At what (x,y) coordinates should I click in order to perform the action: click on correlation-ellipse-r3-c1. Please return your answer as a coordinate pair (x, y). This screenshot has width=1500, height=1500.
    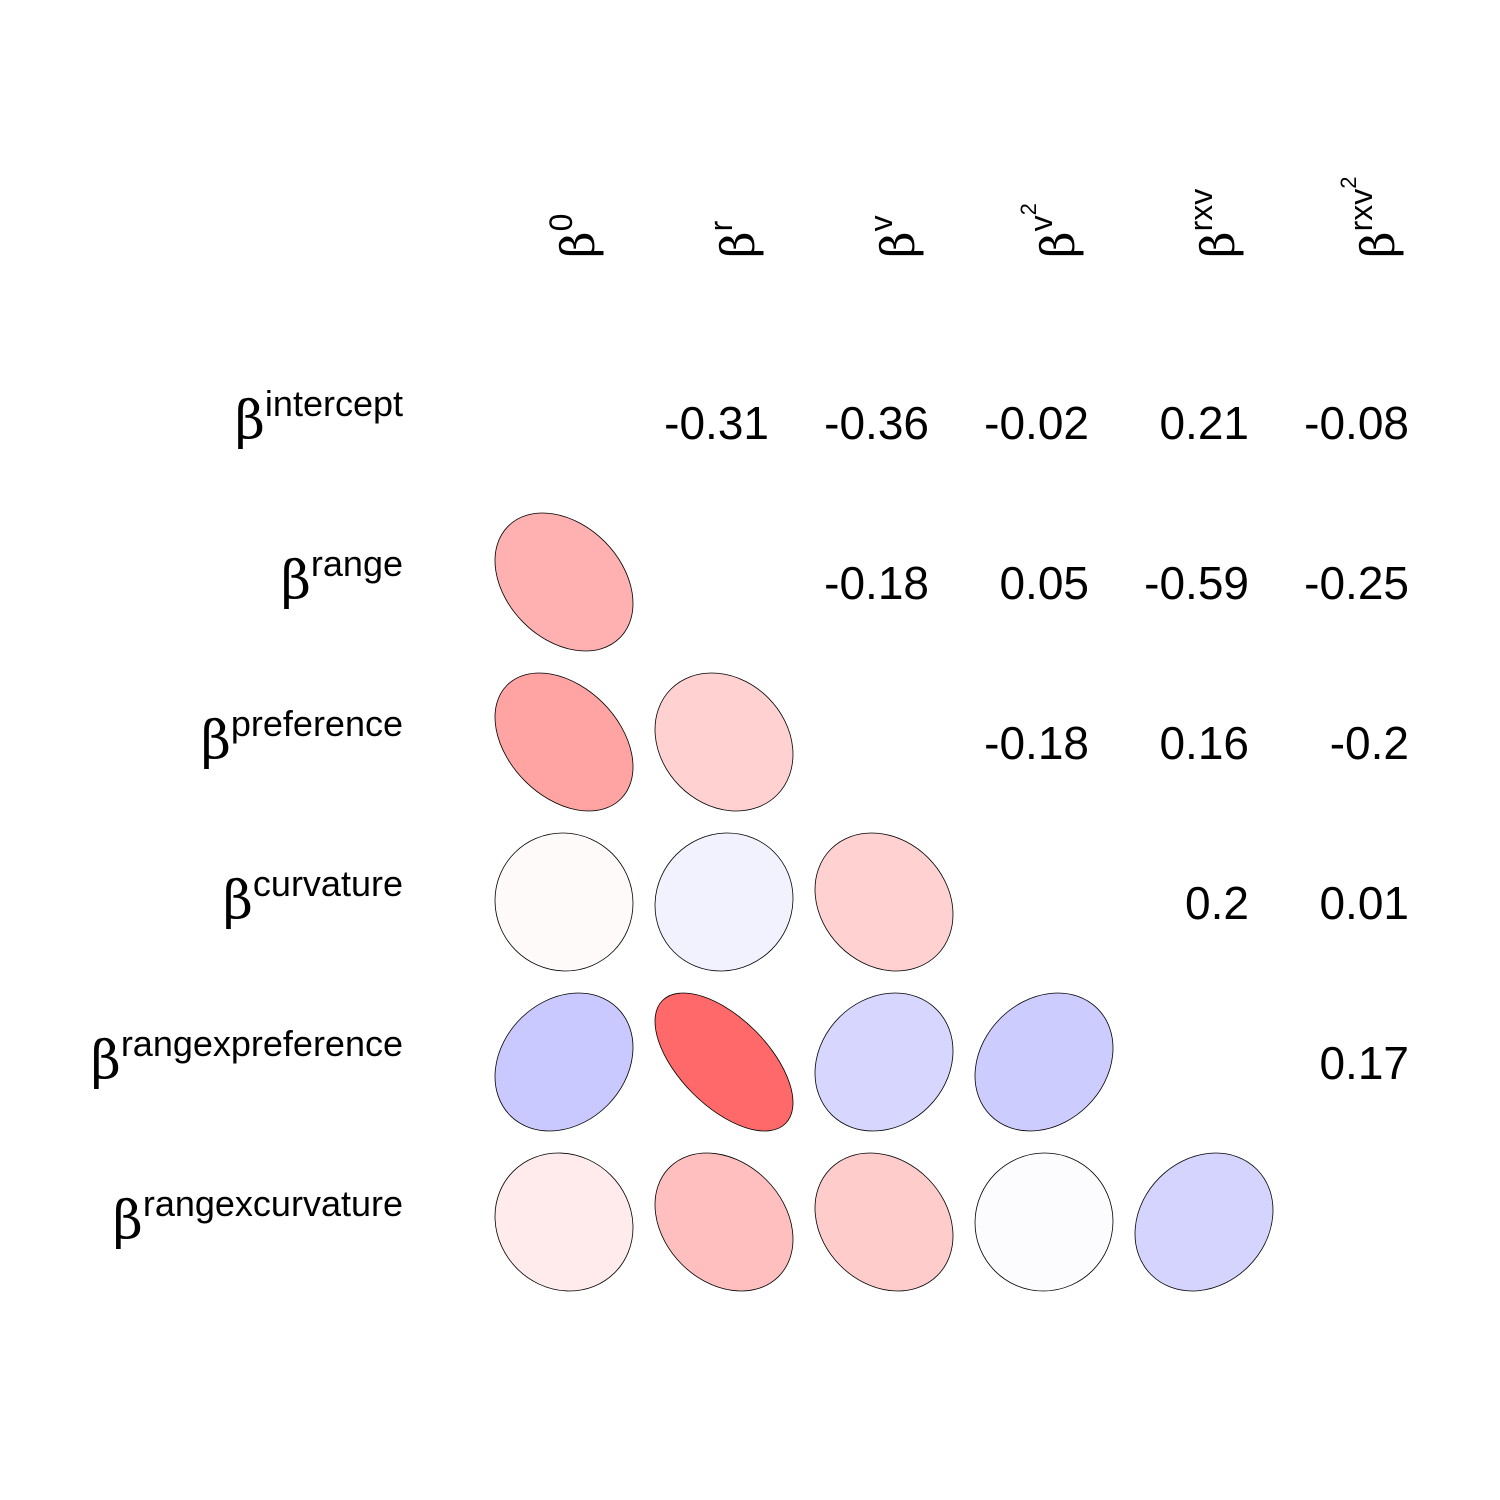
    Looking at the image, I should click on (724, 902).